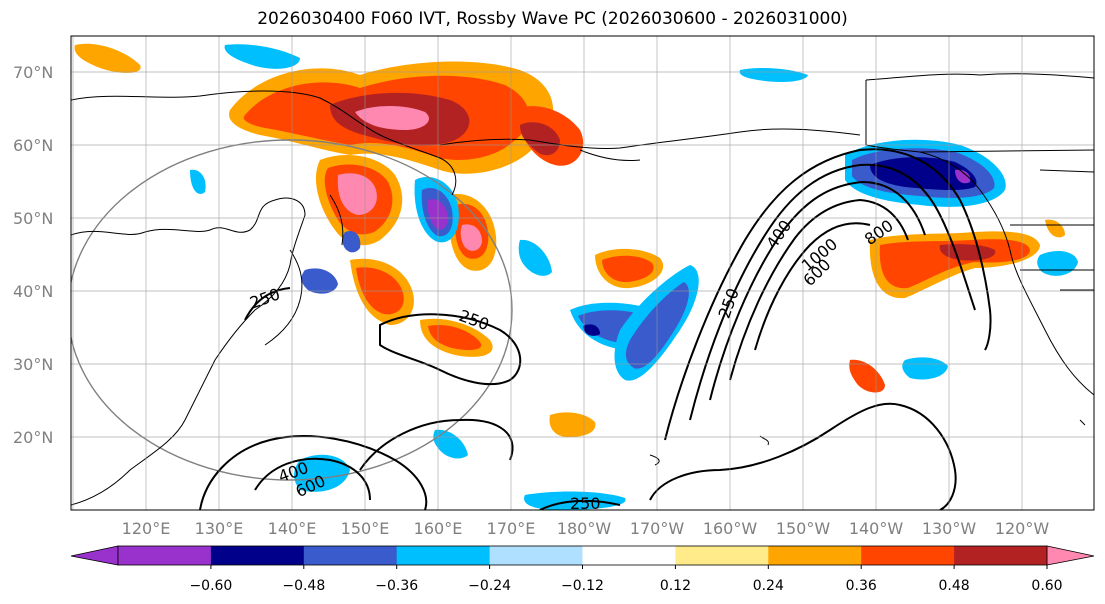  What do you see at coordinates (219, 528) in the screenshot?
I see `lon-label: 130°E` at bounding box center [219, 528].